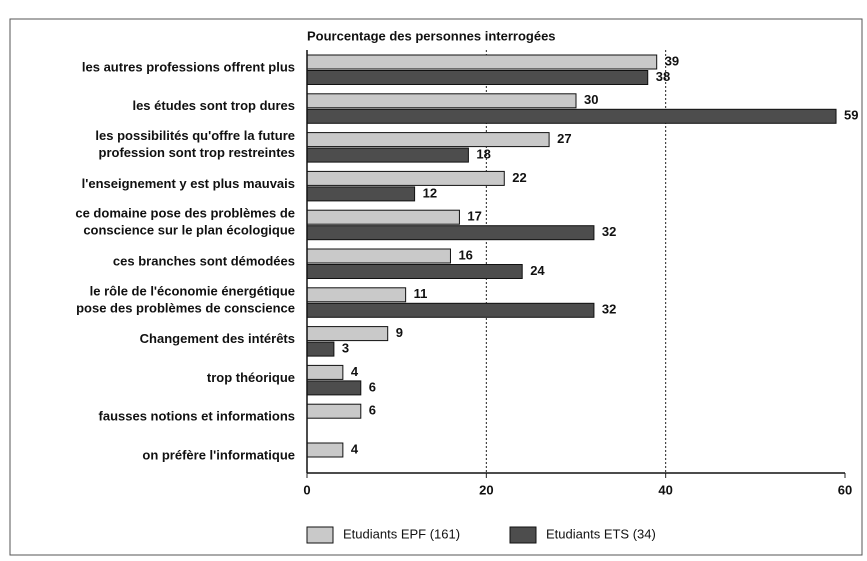 This screenshot has width=867, height=561. Describe the element at coordinates (564, 138) in the screenshot. I see `value-label: 27` at that location.